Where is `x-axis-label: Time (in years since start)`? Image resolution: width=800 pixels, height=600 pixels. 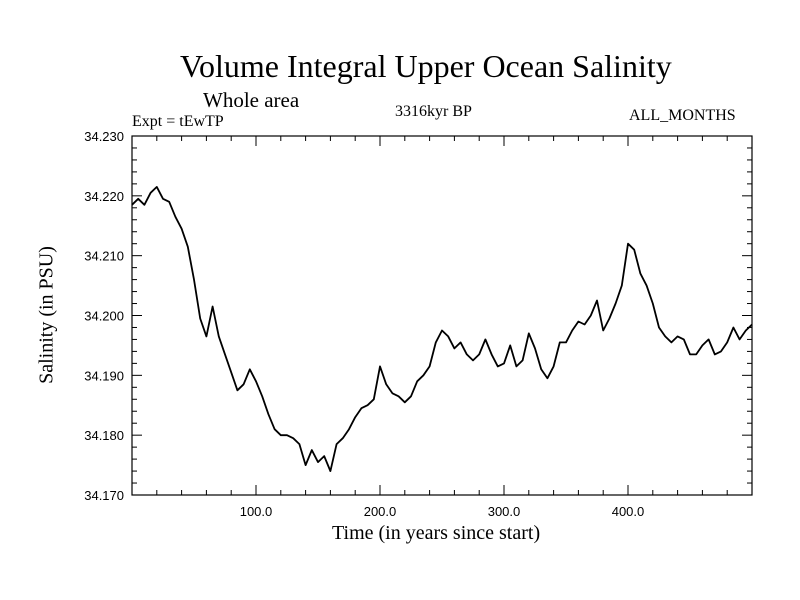 x-axis-label: Time (in years since start) is located at coordinates (436, 533).